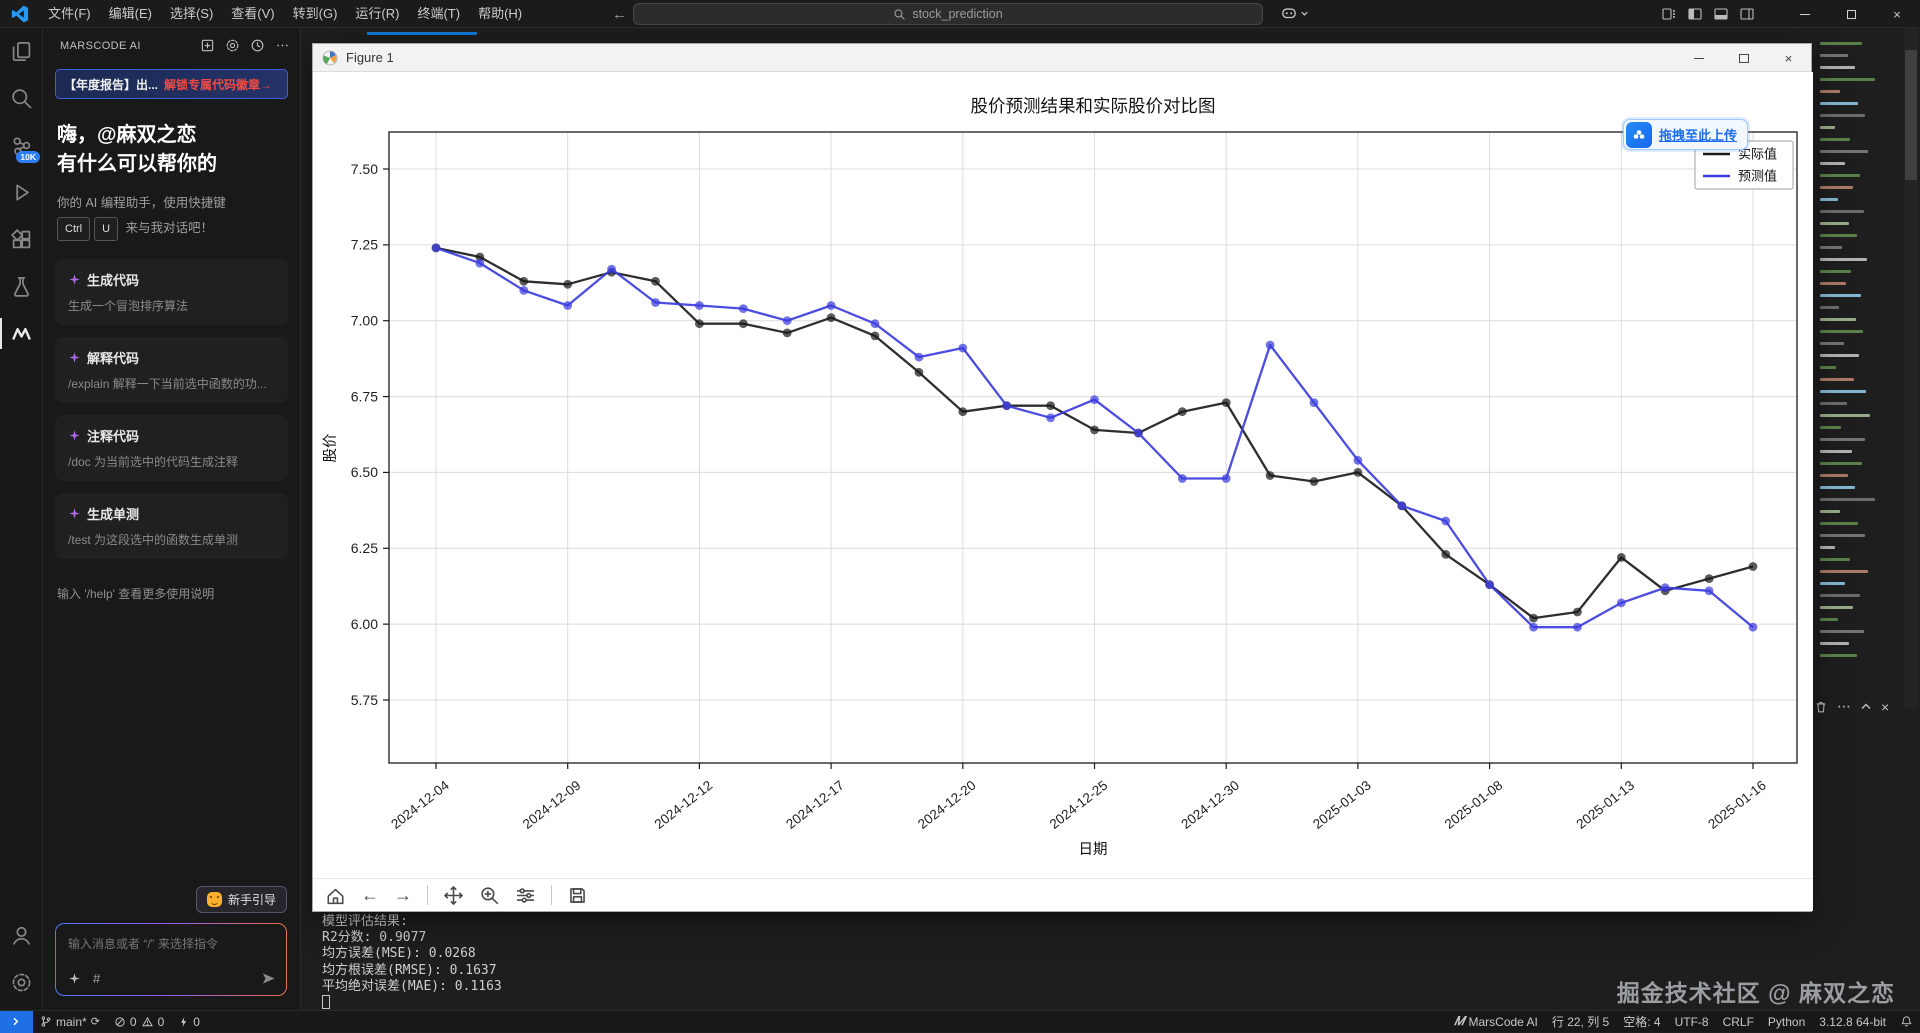 The width and height of the screenshot is (1920, 1033). I want to click on assist-text-suffix: 来与我对话吧！, so click(170, 228).